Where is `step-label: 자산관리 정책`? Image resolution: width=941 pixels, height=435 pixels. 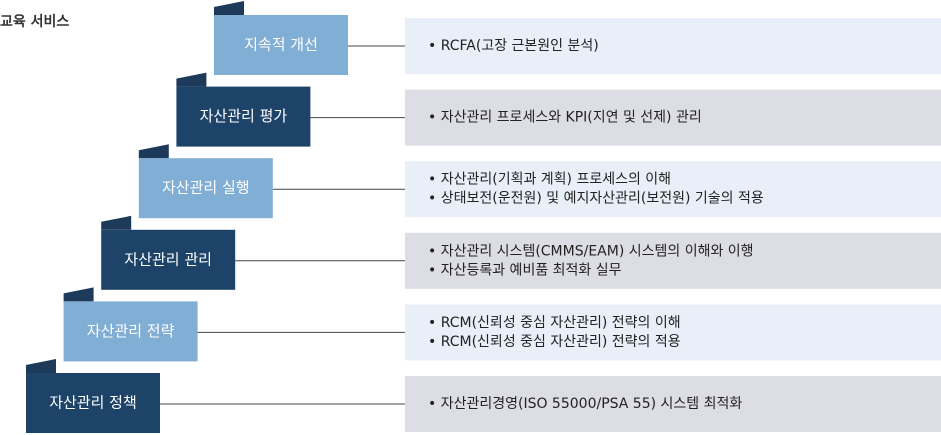 step-label: 자산관리 정책 is located at coordinates (93, 403).